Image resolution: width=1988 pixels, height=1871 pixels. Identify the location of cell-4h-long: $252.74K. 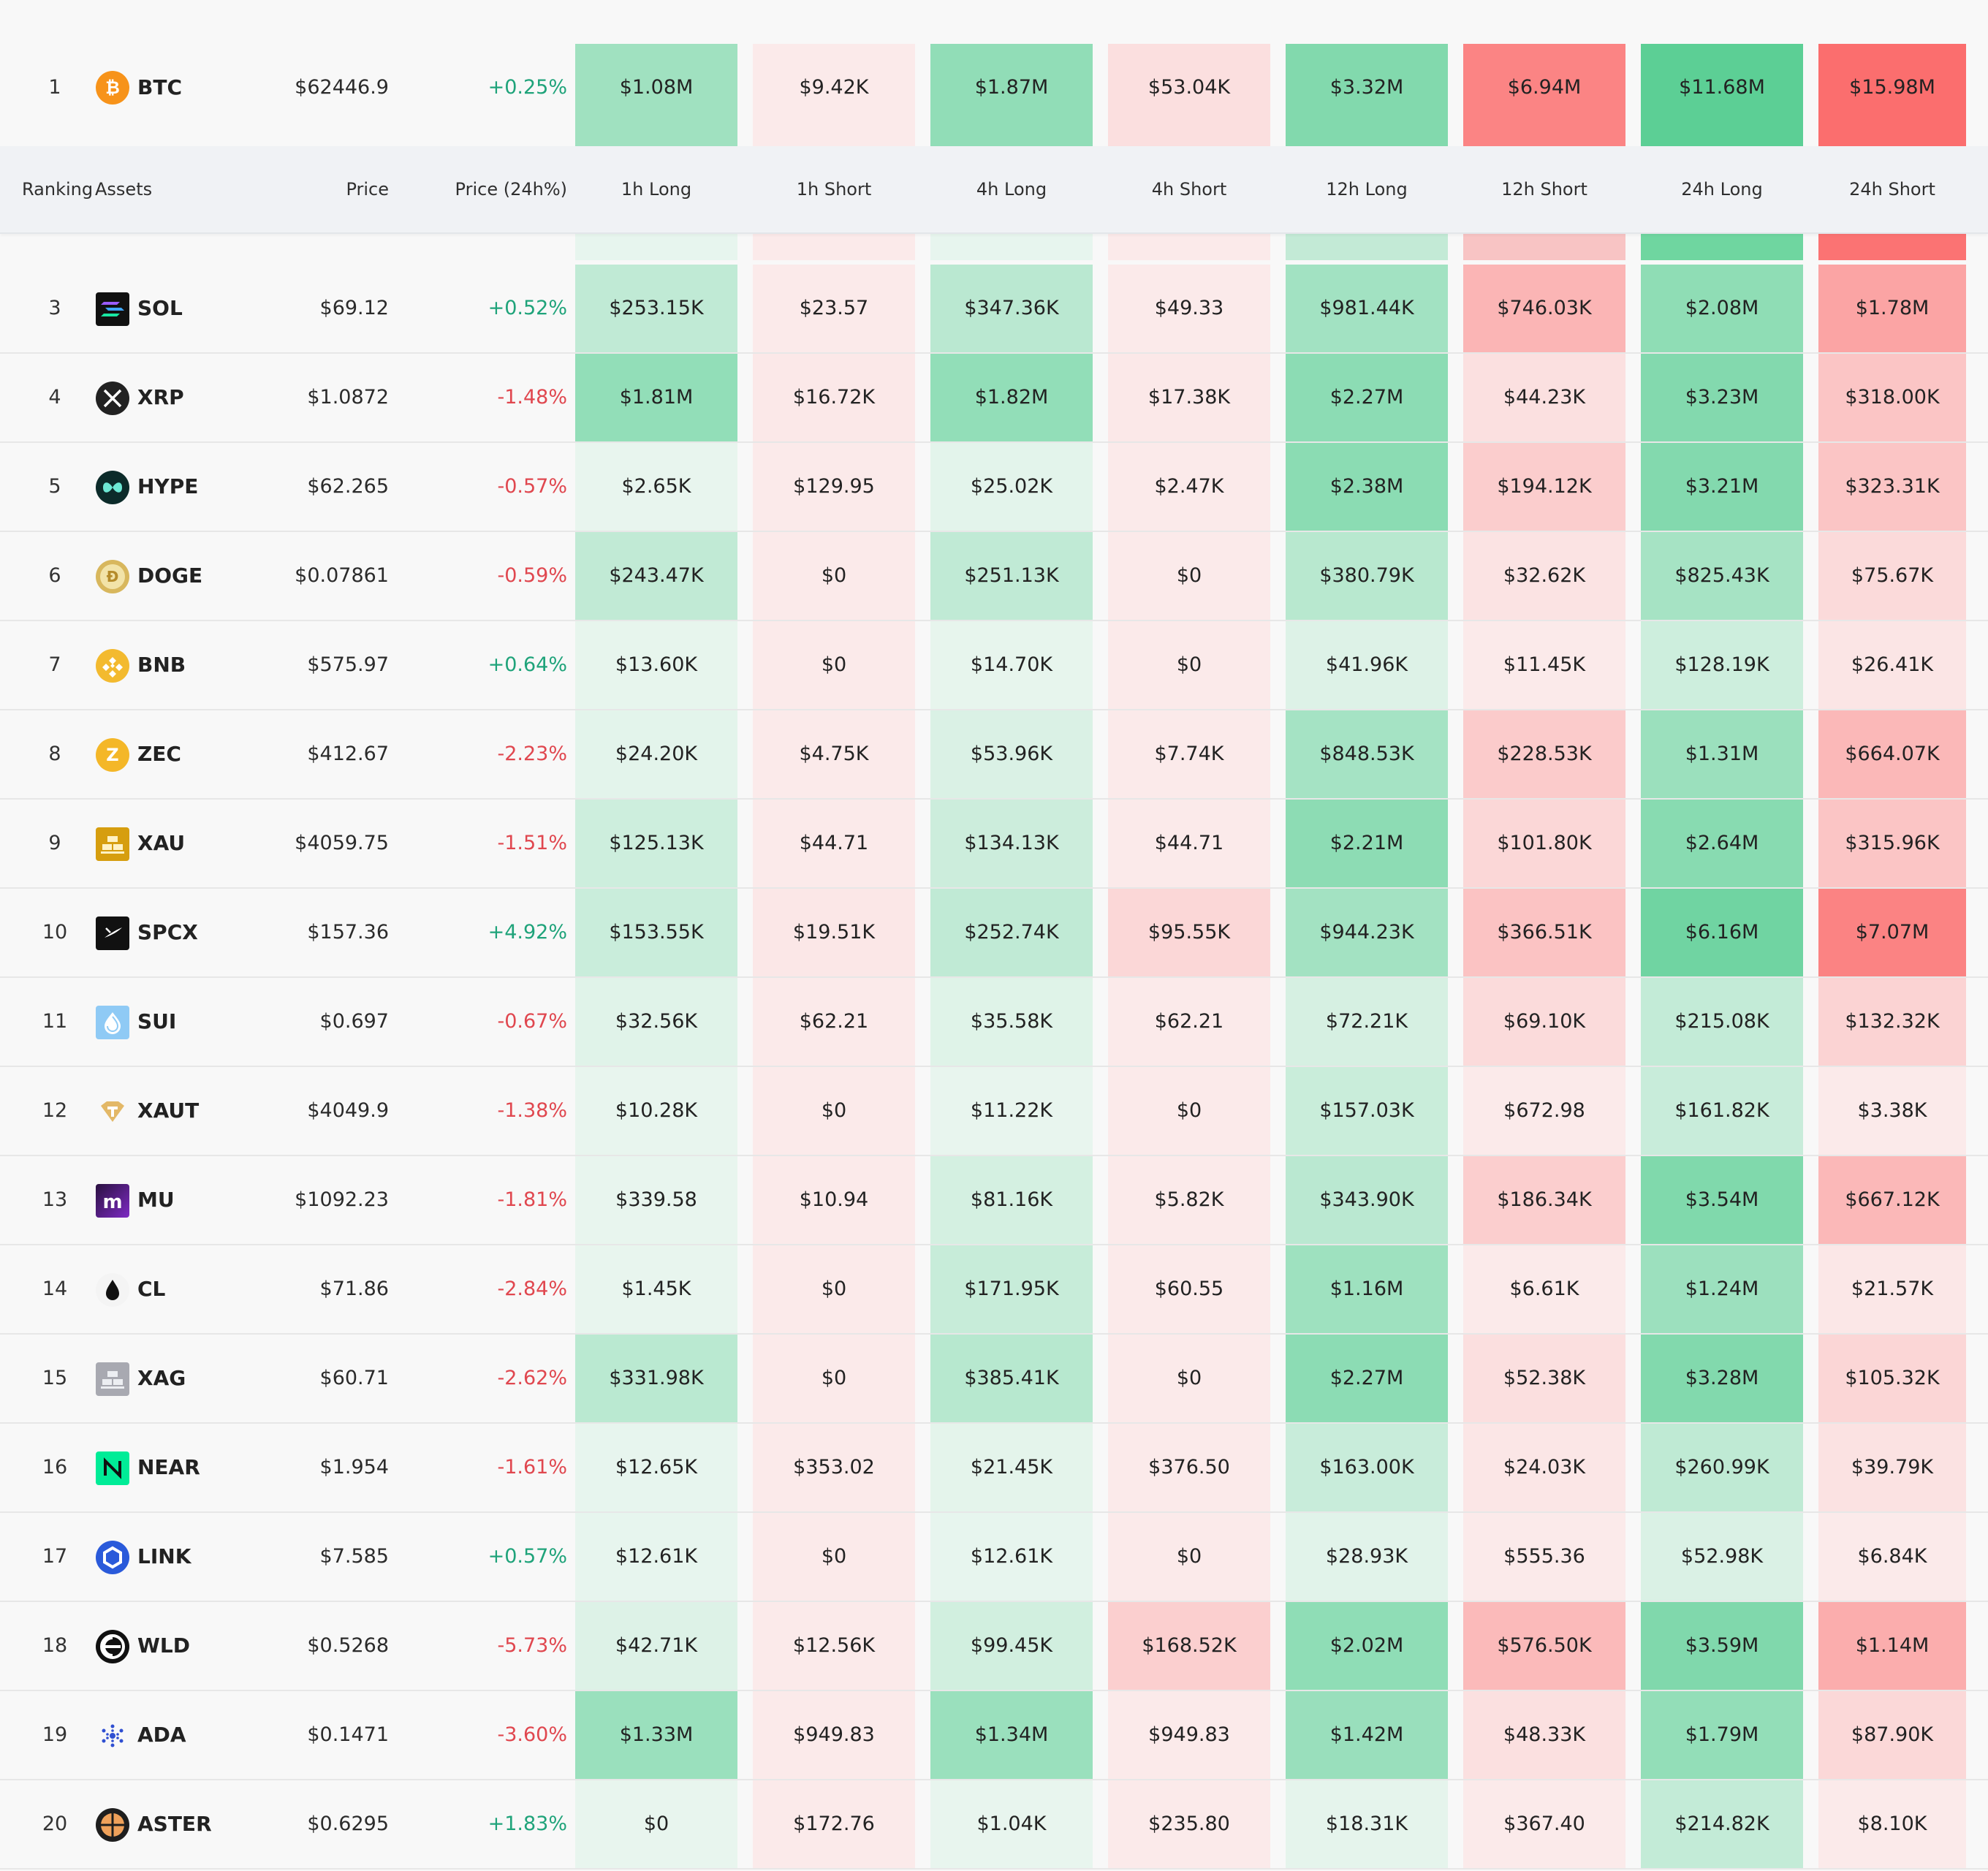
(1011, 934).